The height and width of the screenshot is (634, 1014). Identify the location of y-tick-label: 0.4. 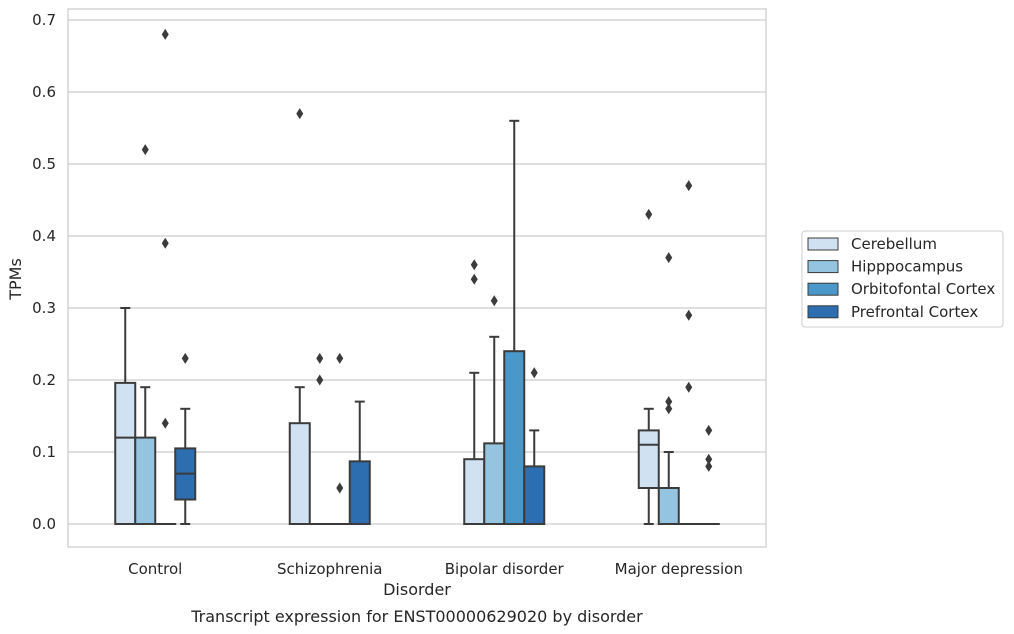
(44, 236).